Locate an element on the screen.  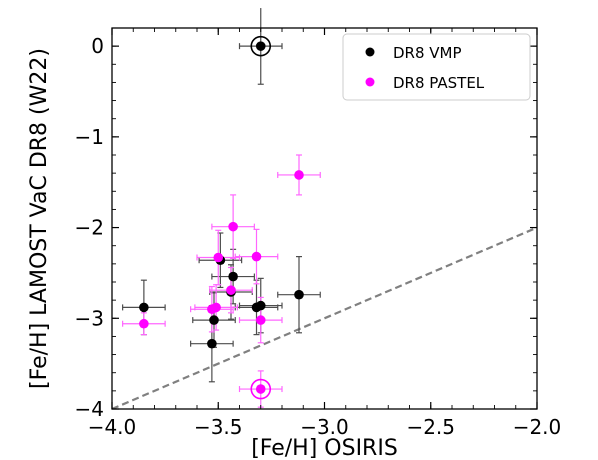
legend-box is located at coordinates (436, 67).